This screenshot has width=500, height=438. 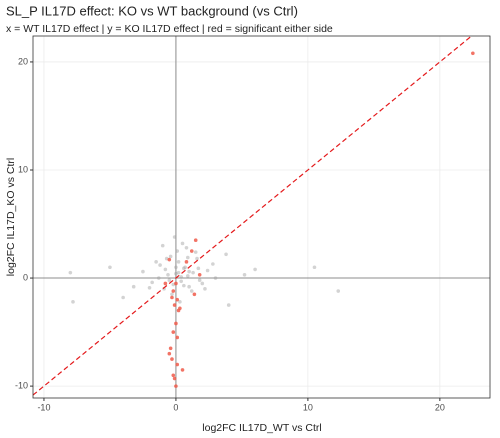 What do you see at coordinates (440, 407) in the screenshot?
I see `x-tick-label: 20` at bounding box center [440, 407].